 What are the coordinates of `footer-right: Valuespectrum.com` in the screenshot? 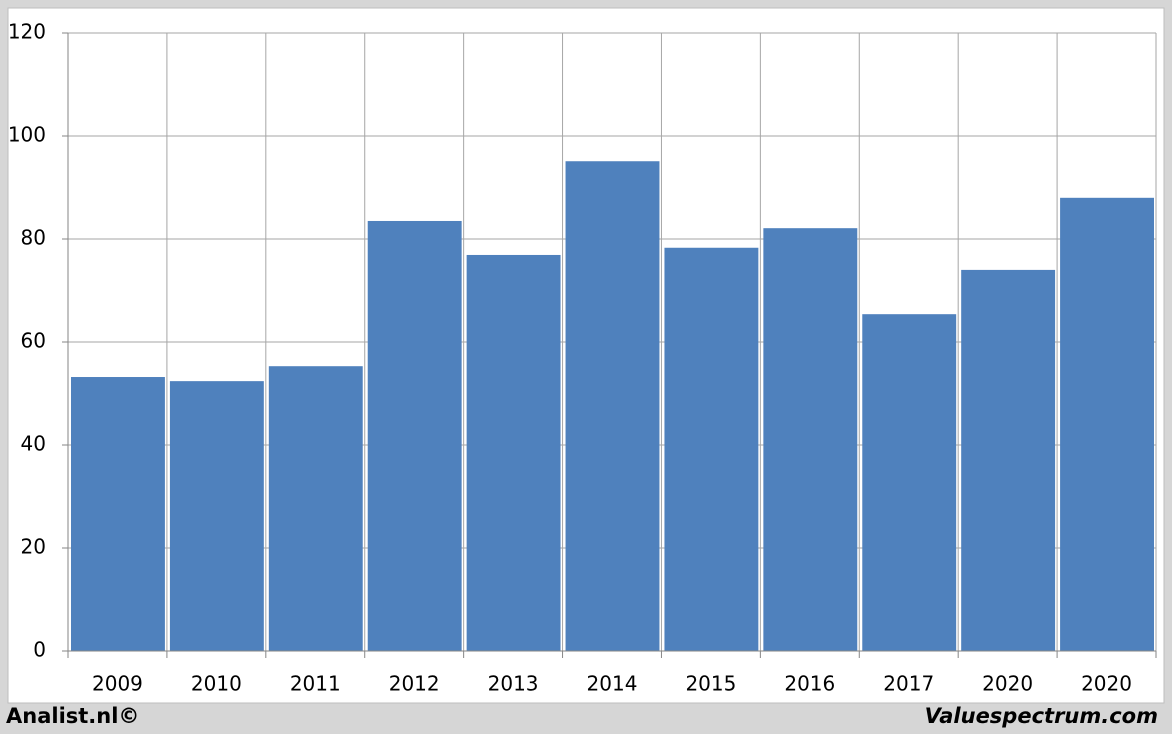 It's located at (1041, 716).